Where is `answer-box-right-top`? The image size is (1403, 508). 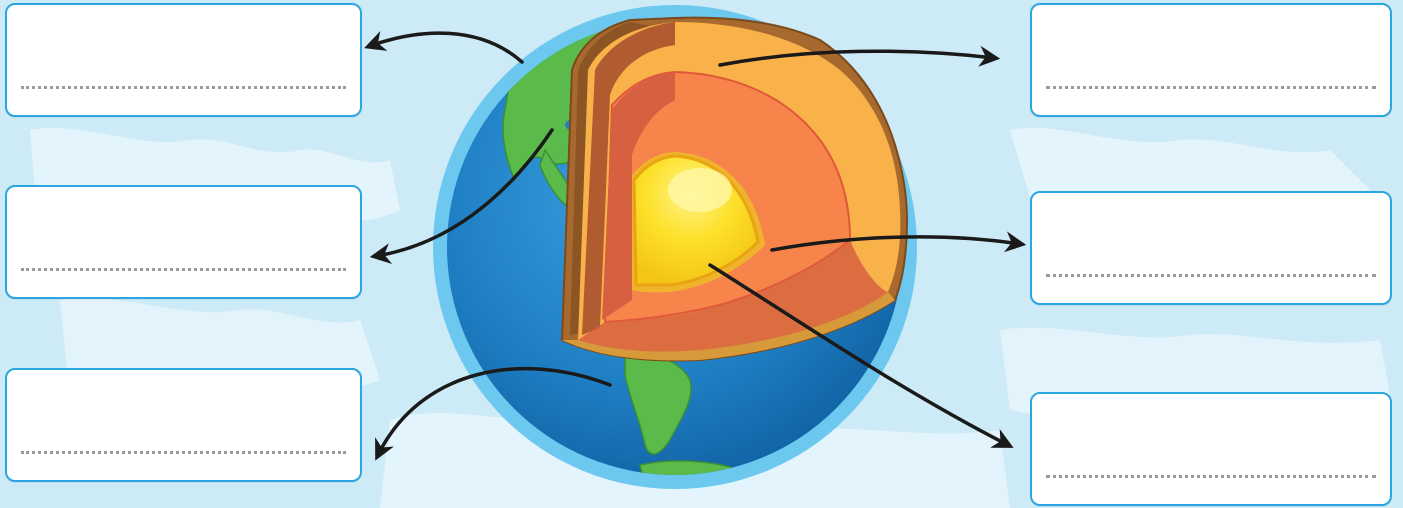
answer-box-right-top is located at coordinates (1211, 60).